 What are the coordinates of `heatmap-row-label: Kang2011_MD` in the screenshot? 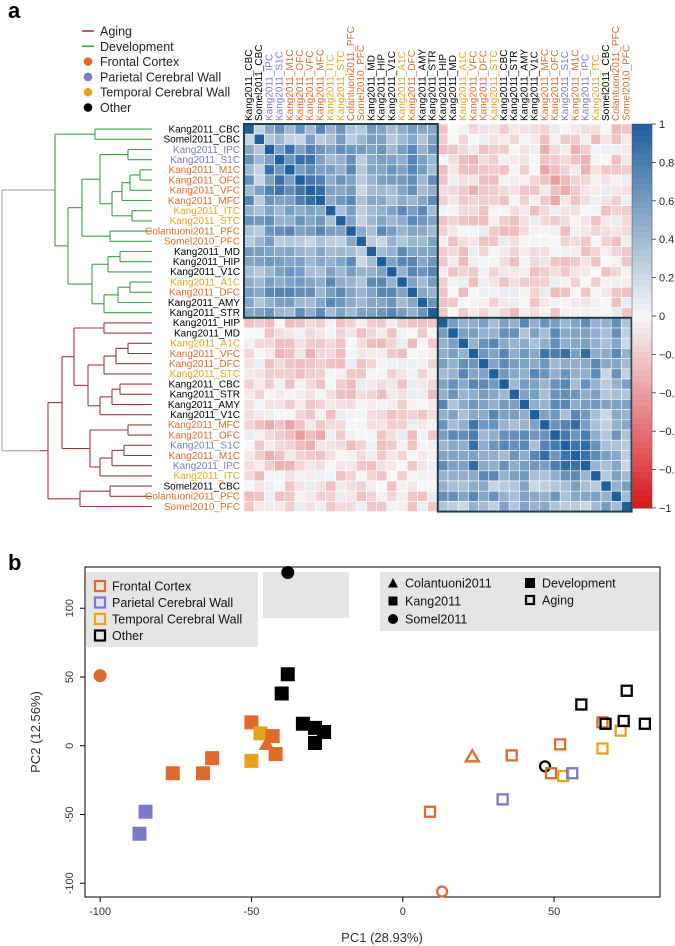 It's located at (207, 252).